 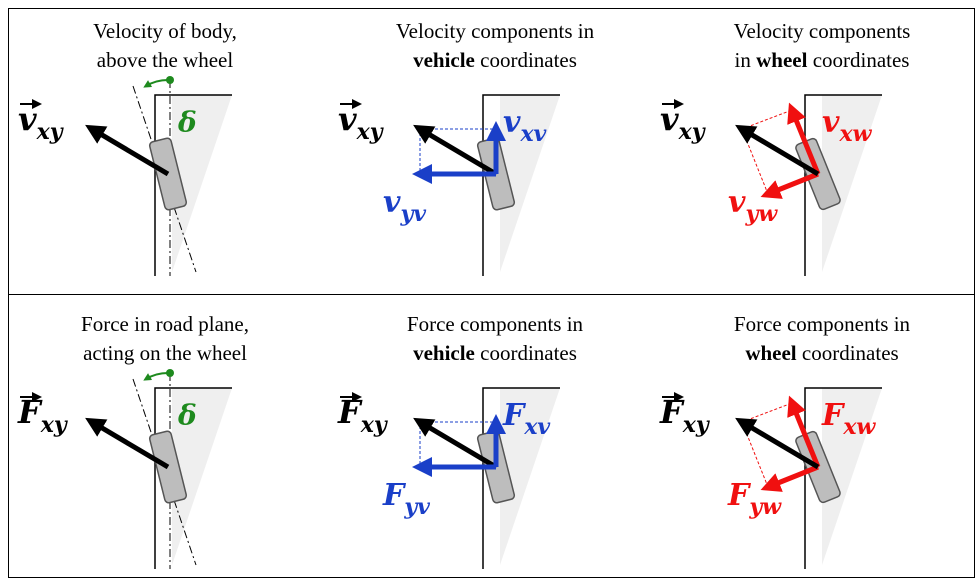 I want to click on title-part: acting on the wheel, so click(x=165, y=353).